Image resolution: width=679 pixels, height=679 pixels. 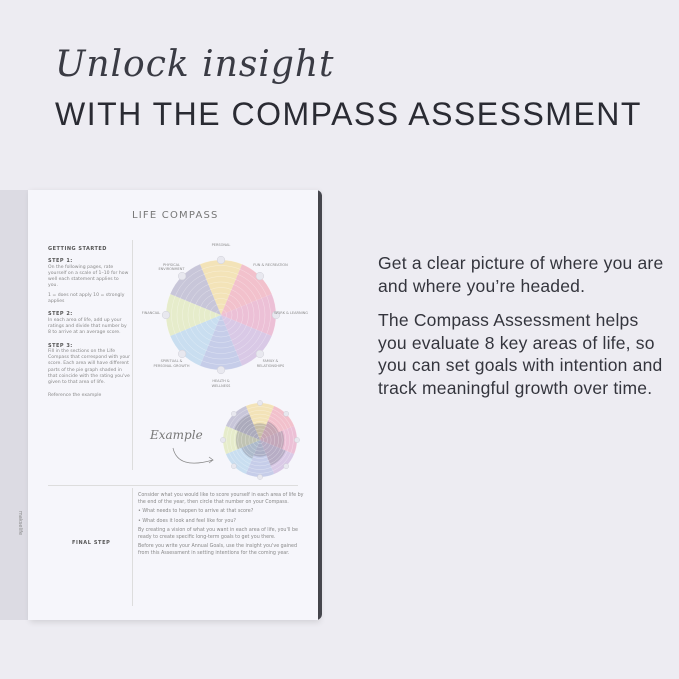 I want to click on area-label: FAMILY & RELATIONSHIPS, so click(x=270, y=363).